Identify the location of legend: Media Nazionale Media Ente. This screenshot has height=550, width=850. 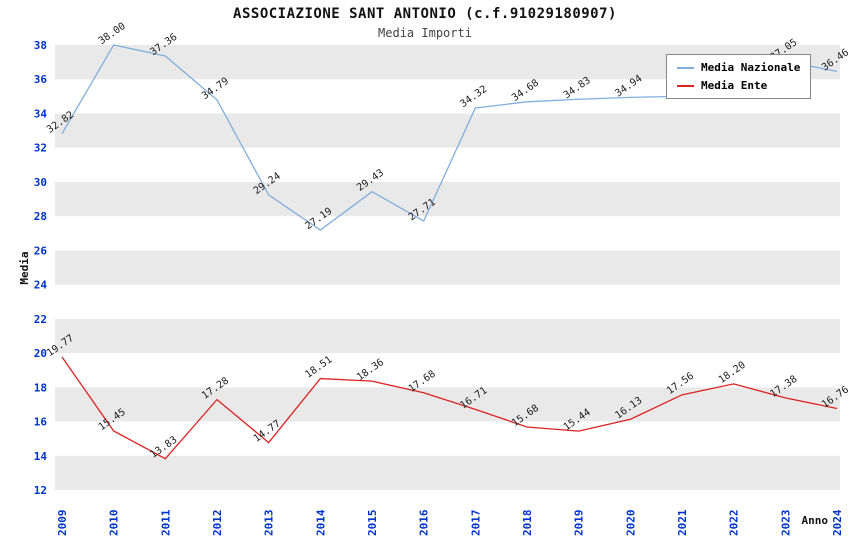
(739, 76).